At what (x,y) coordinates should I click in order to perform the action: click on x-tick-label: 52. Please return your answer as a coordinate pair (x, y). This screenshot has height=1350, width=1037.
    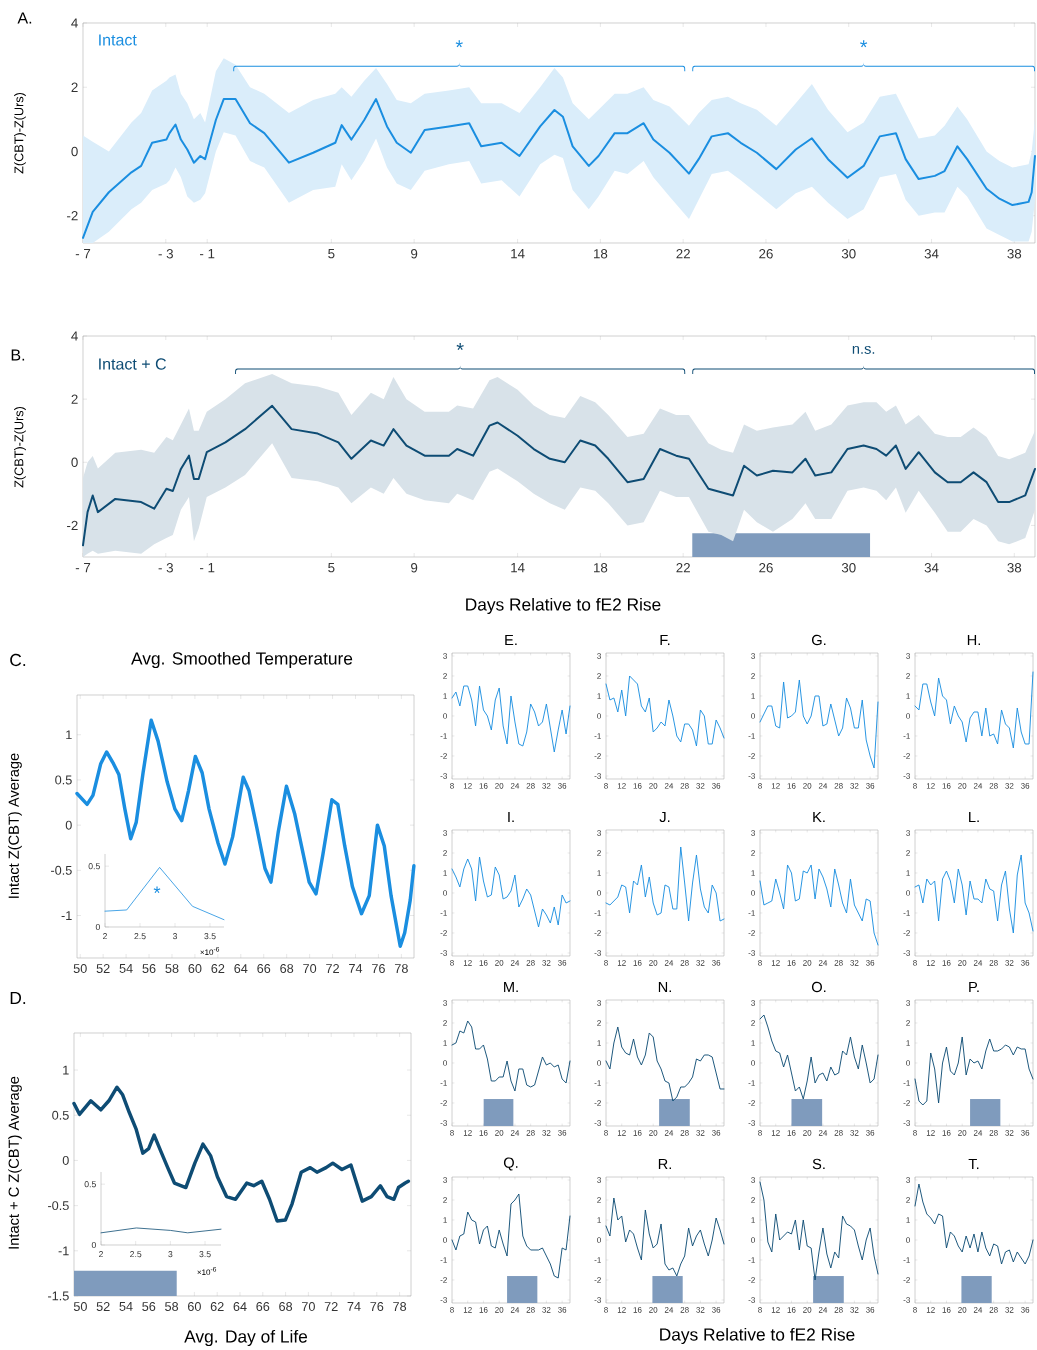
    Looking at the image, I should click on (103, 1307).